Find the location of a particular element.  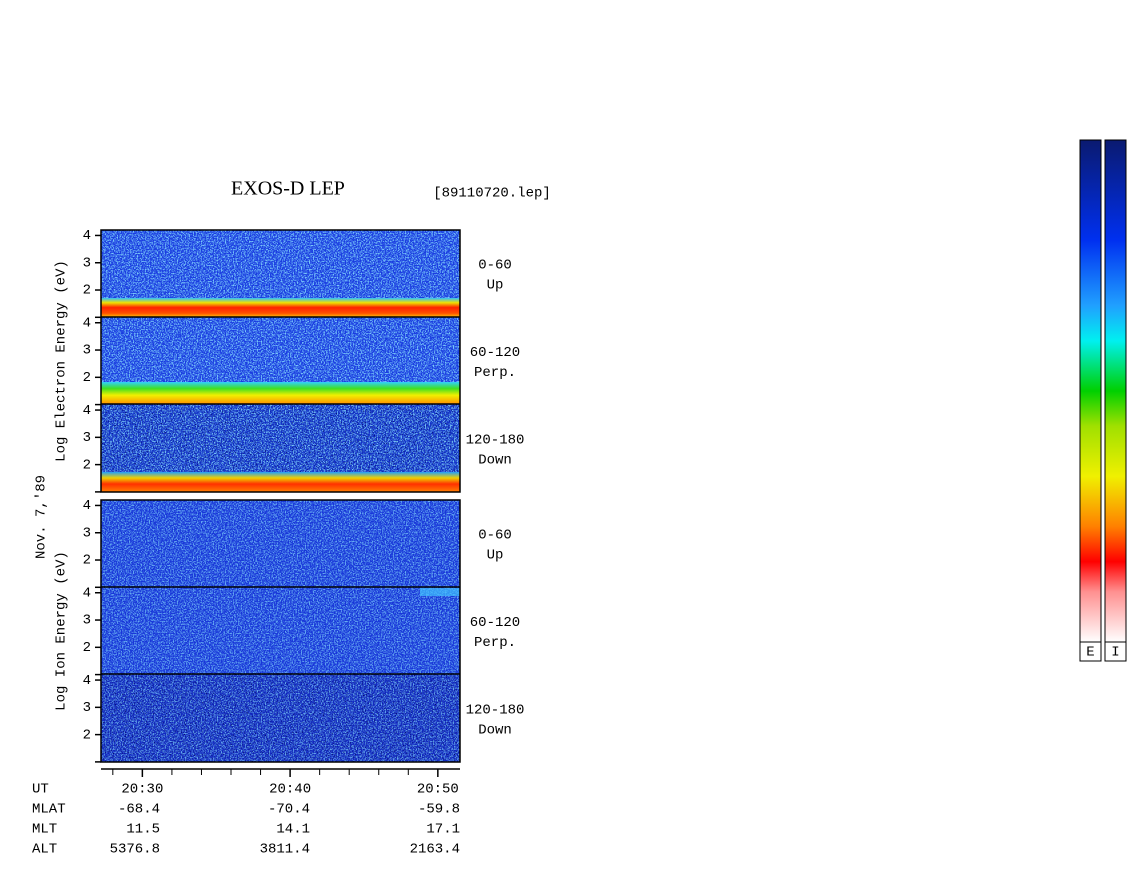

ephemeris-label: ALT is located at coordinates (44, 850).